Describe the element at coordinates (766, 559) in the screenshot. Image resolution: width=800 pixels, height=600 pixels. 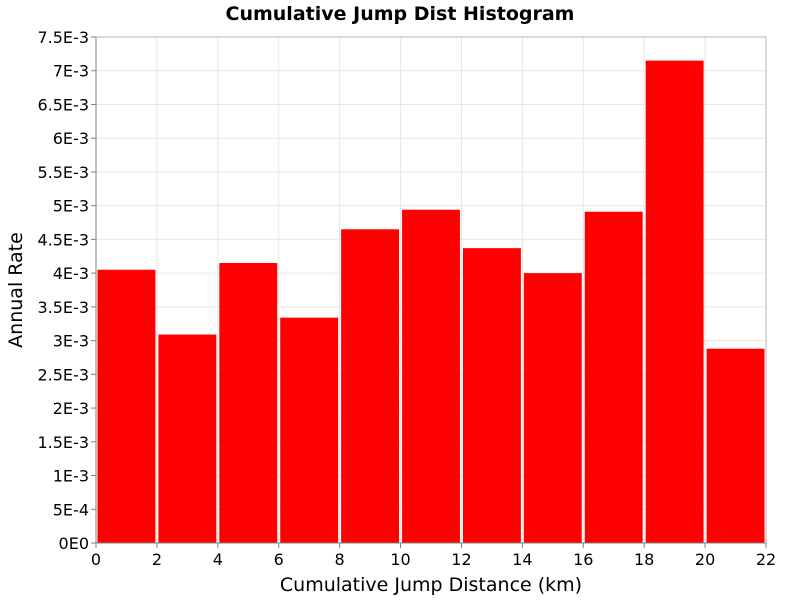
I see `x-tick-label: 22` at that location.